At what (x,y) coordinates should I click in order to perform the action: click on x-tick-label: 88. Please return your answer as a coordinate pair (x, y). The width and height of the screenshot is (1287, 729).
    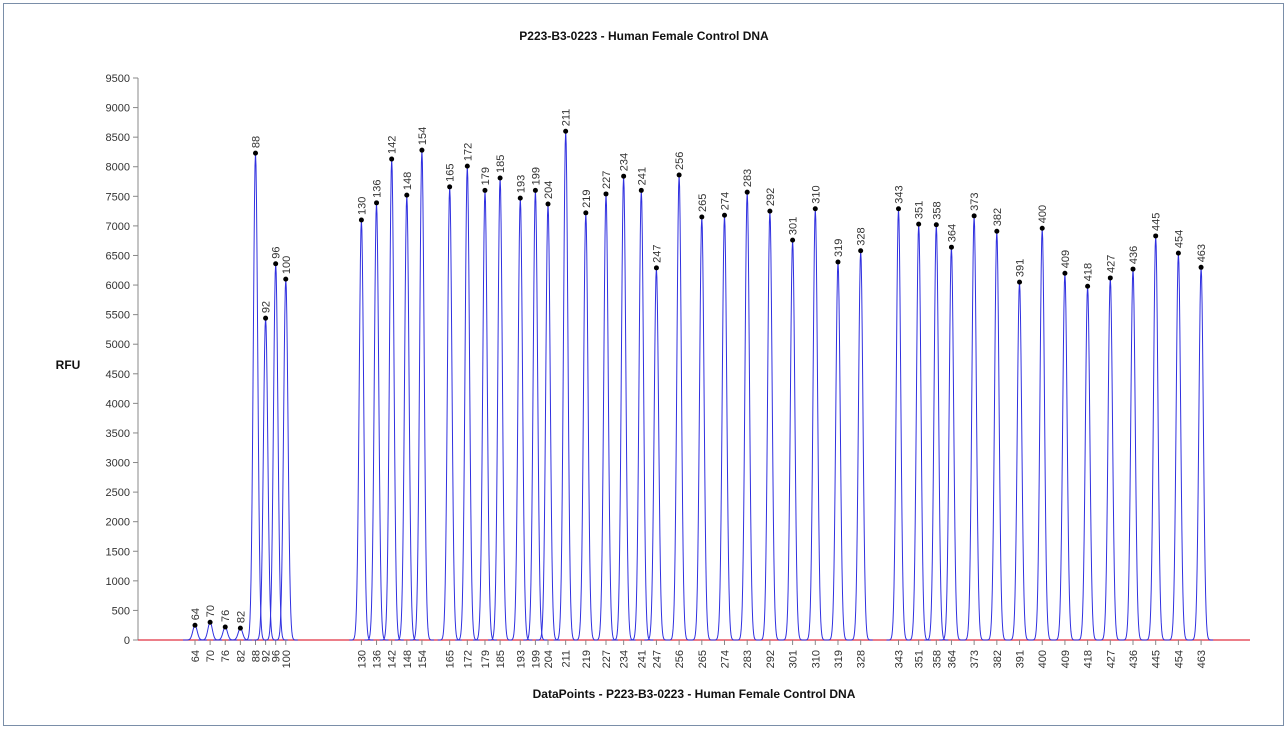
    Looking at the image, I should click on (257, 656).